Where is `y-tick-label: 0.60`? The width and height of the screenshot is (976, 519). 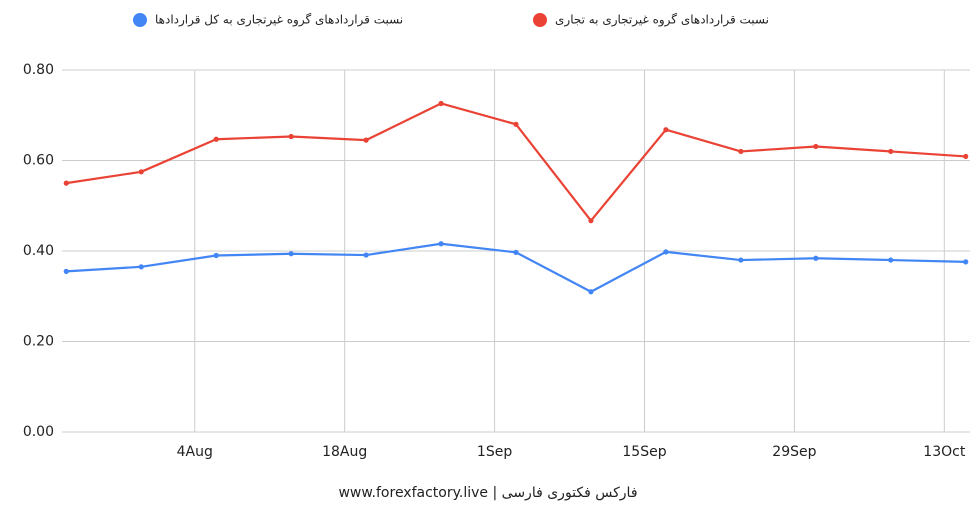
y-tick-label: 0.60 is located at coordinates (38, 161).